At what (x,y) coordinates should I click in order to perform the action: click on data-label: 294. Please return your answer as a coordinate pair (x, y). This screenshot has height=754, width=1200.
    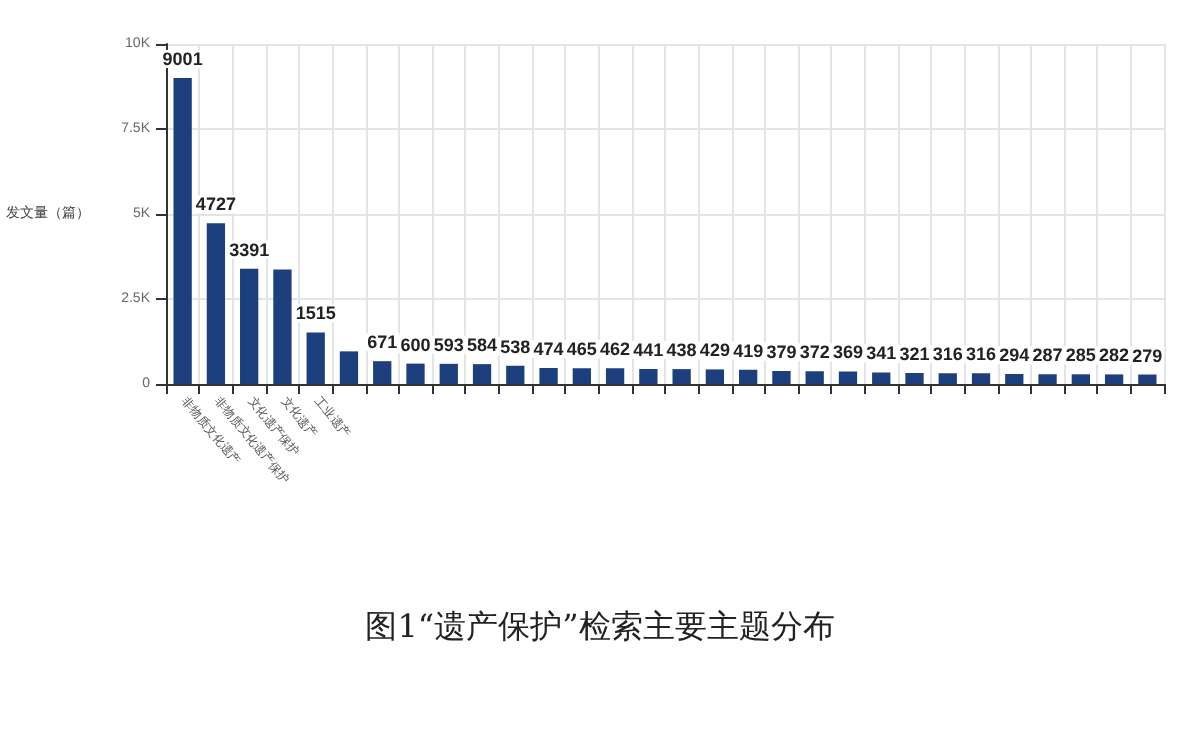
    Looking at the image, I should click on (1014, 355).